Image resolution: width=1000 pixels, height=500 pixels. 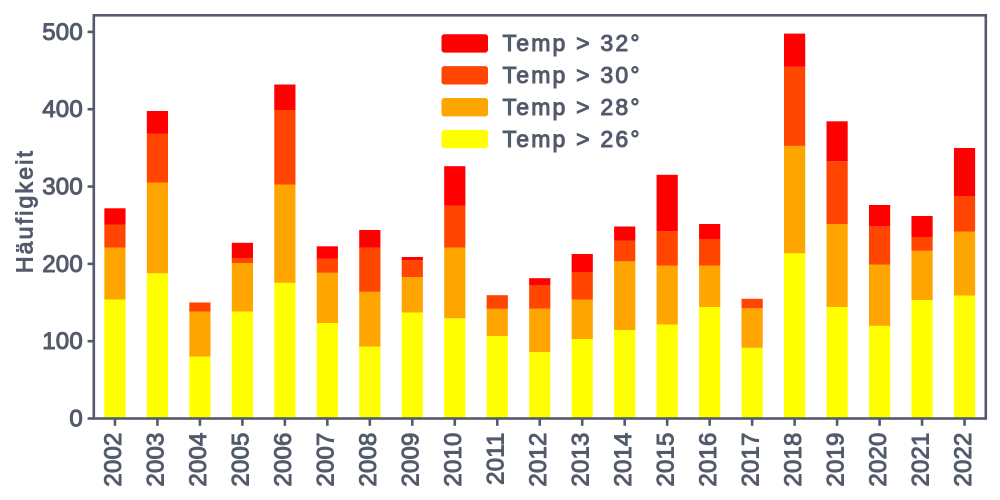 I want to click on svg-text: Temp > 28°, so click(x=572, y=107).